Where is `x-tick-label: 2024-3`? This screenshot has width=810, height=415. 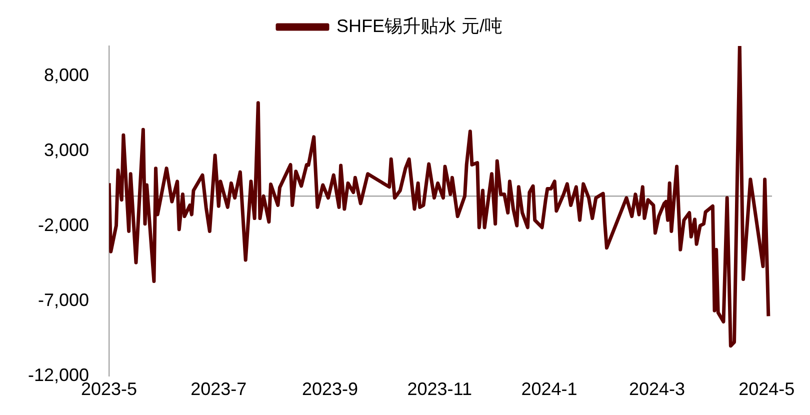 x-tick-label: 2024-3 is located at coordinates (657, 388).